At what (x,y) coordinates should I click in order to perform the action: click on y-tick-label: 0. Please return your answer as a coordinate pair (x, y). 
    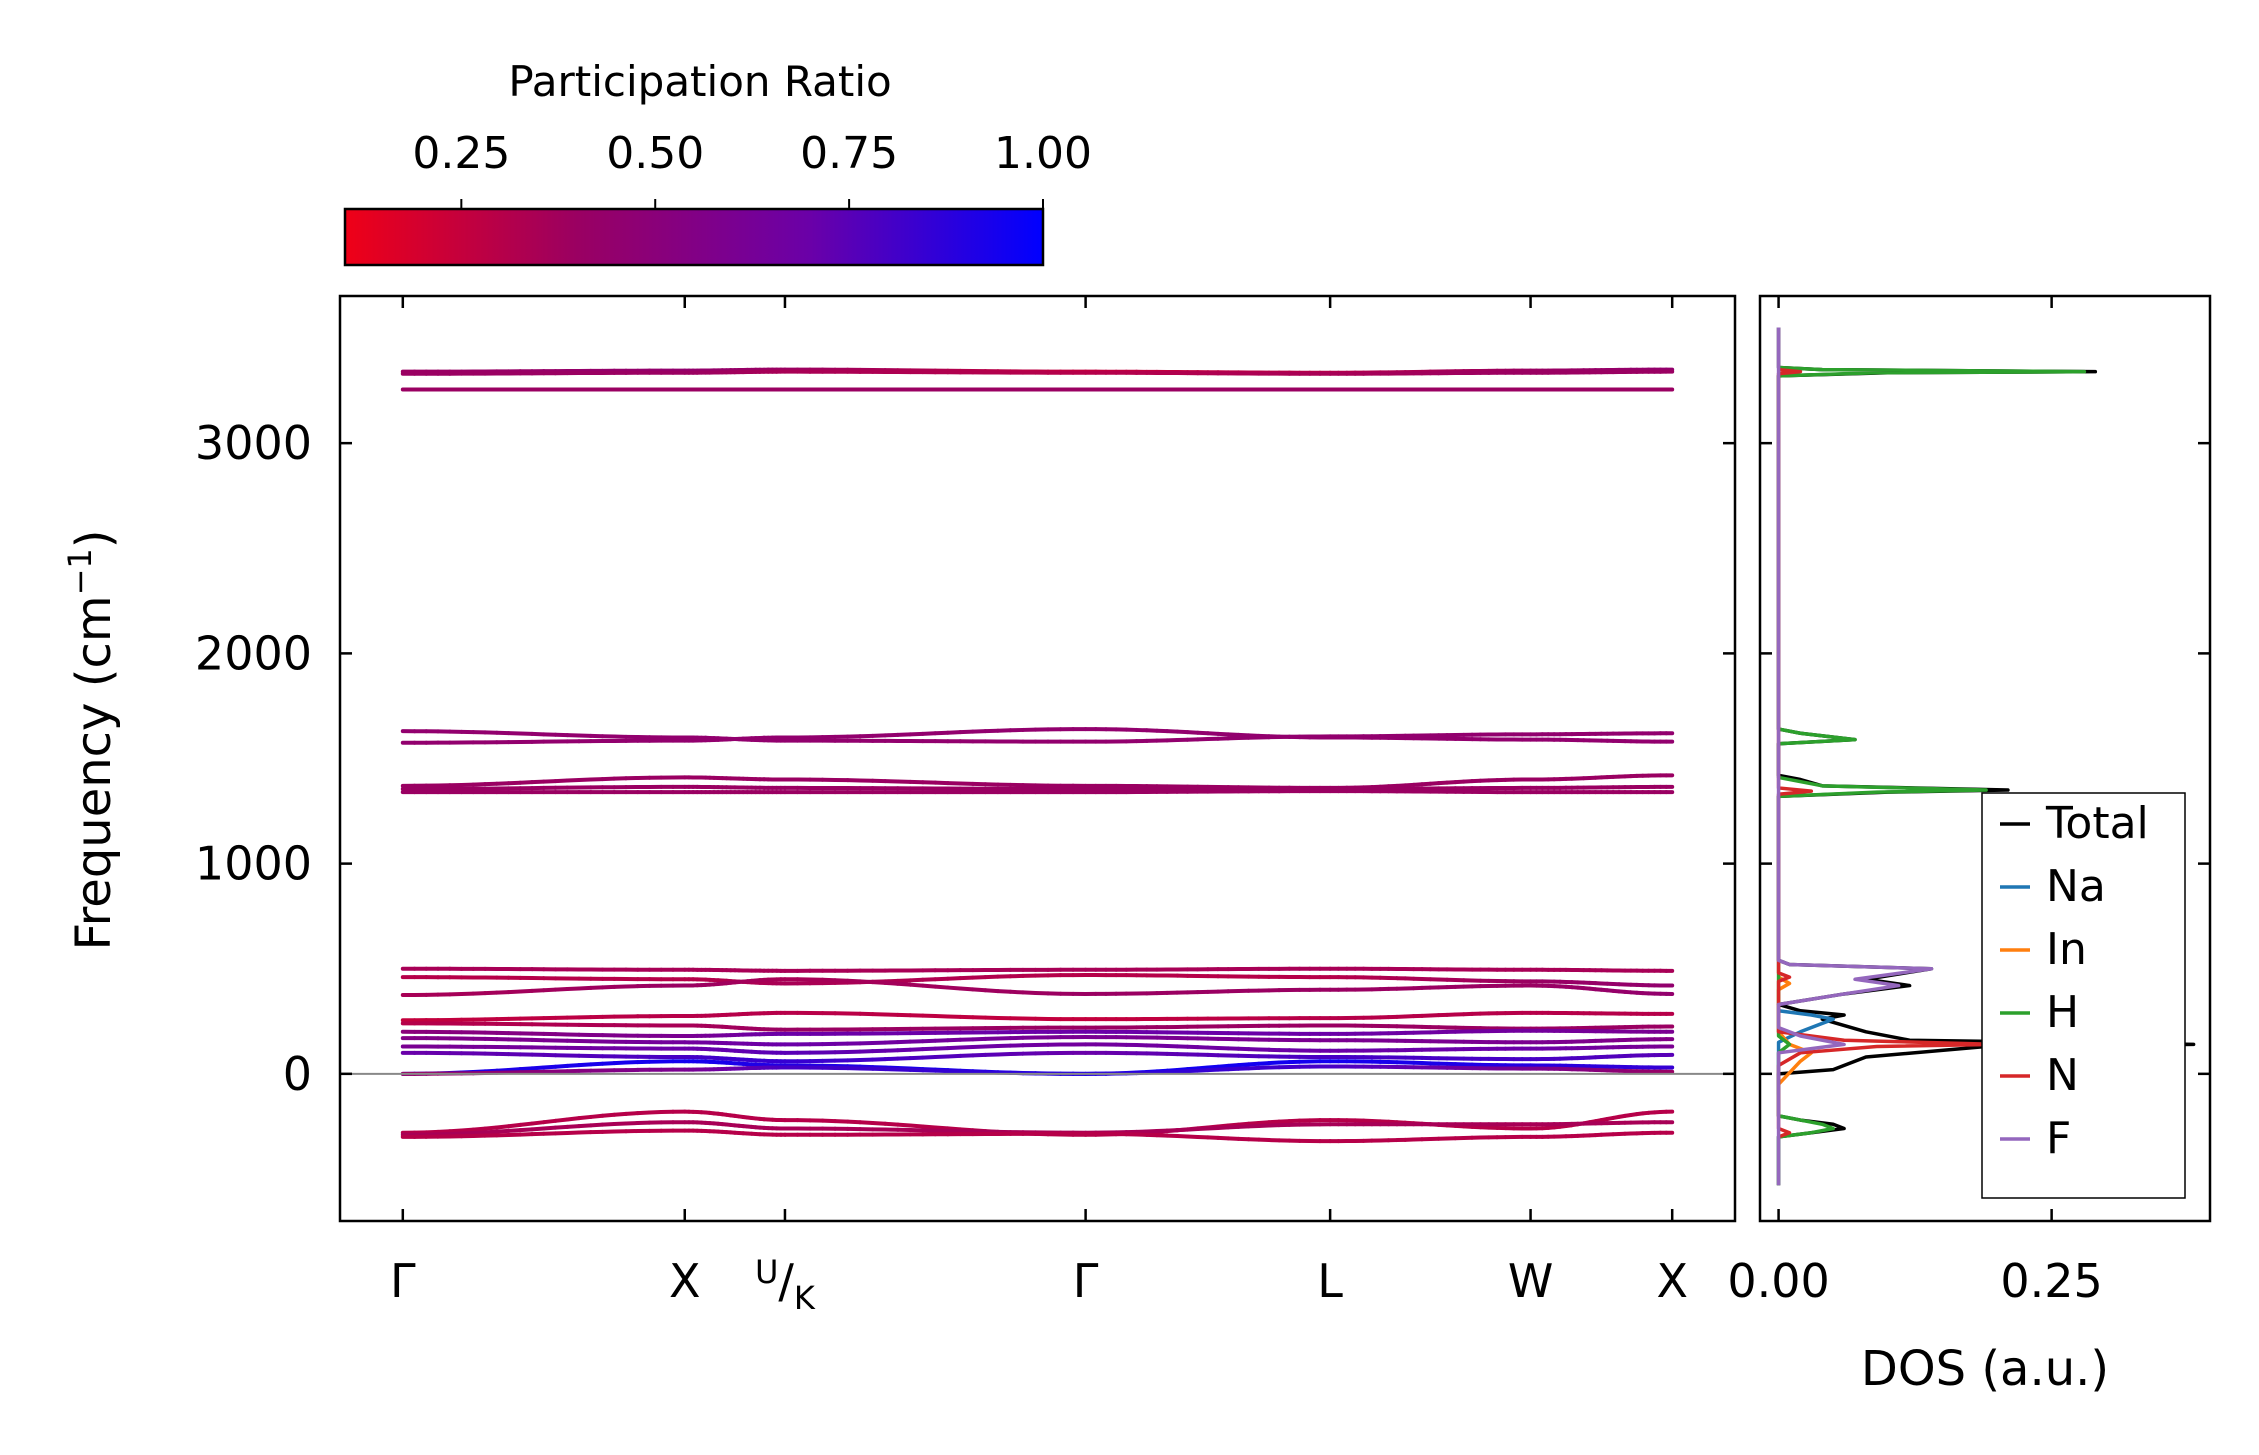
    Looking at the image, I should click on (297, 1074).